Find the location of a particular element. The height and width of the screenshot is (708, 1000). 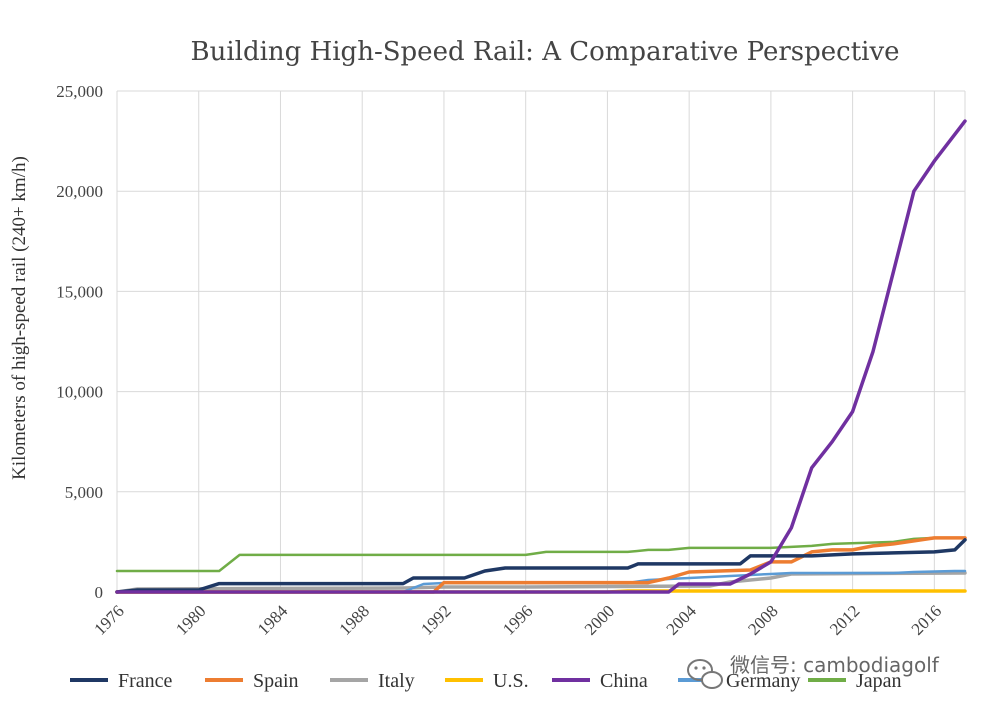

legend-label: Japan is located at coordinates (879, 681).